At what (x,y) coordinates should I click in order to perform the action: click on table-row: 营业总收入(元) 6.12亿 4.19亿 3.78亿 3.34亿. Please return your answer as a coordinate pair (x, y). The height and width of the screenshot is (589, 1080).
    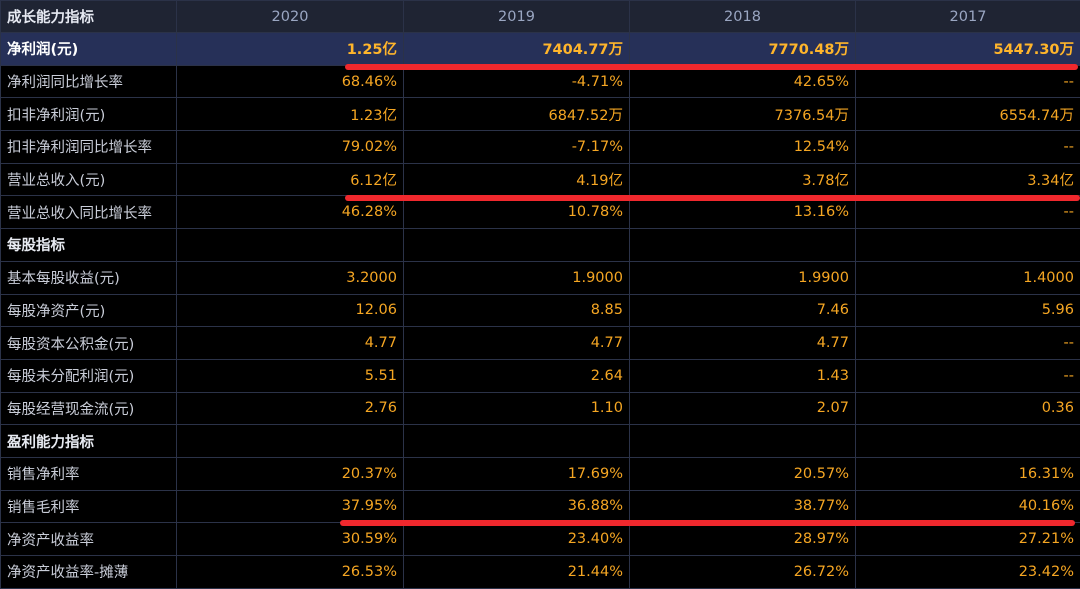
    Looking at the image, I should click on (540, 179).